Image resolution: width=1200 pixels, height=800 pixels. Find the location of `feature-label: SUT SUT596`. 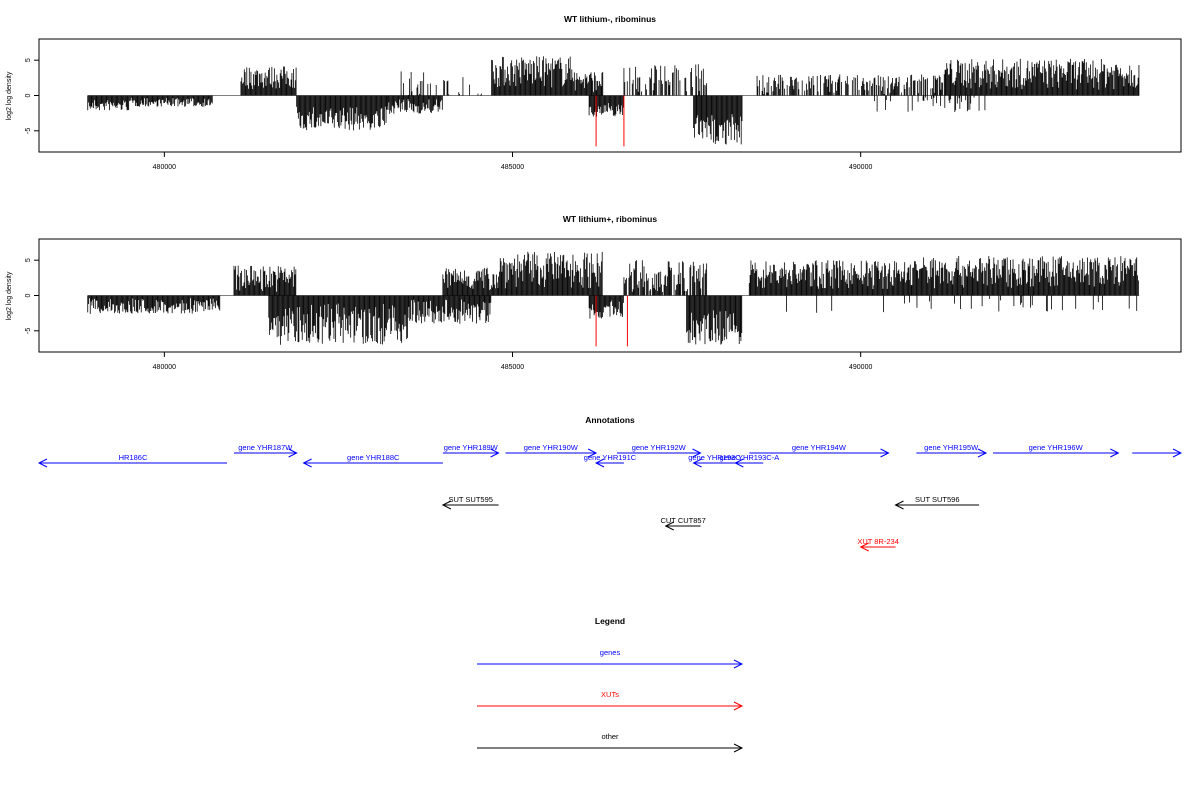

feature-label: SUT SUT596 is located at coordinates (937, 499).